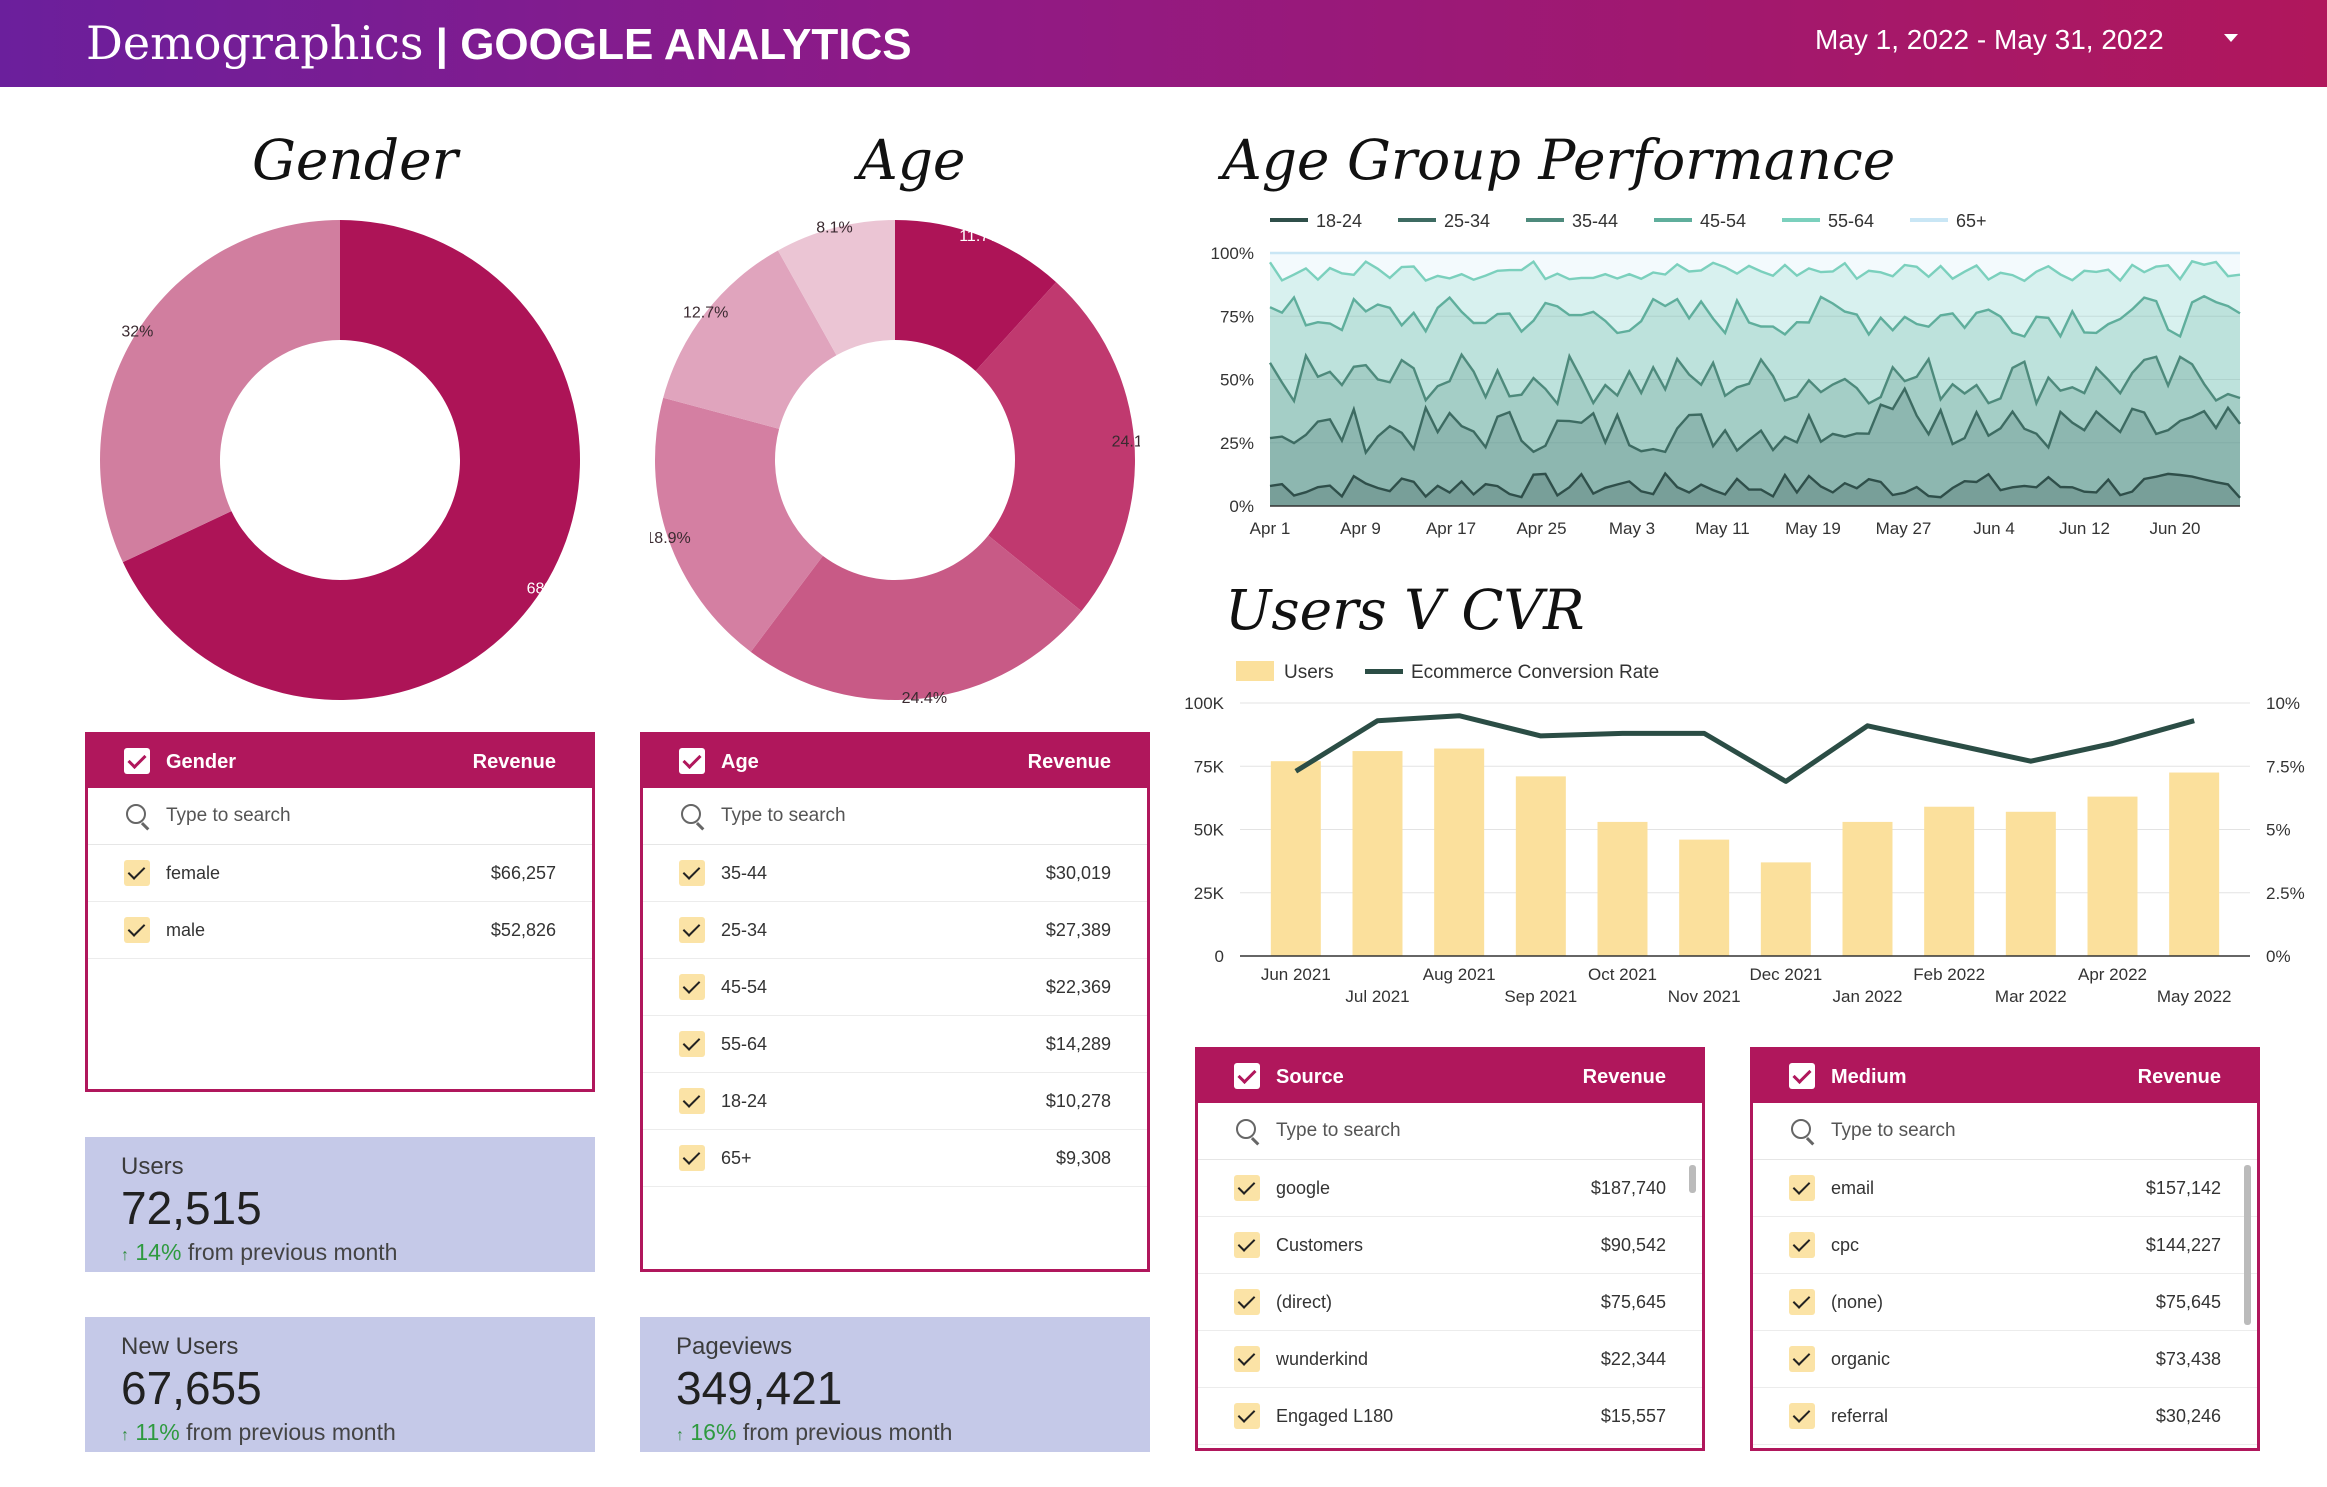  What do you see at coordinates (355, 160) in the screenshot?
I see `gender-chart-title: Gender` at bounding box center [355, 160].